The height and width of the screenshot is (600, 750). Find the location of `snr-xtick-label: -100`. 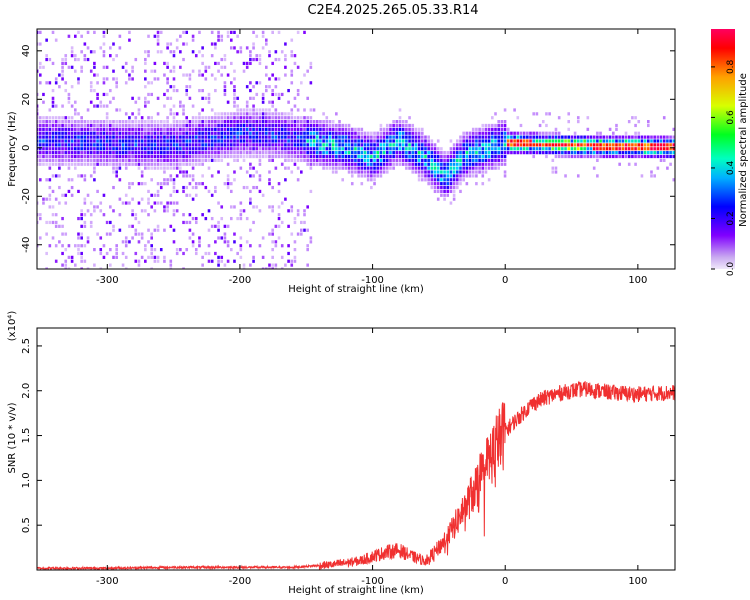

snr-xtick-label: -100 is located at coordinates (372, 581).